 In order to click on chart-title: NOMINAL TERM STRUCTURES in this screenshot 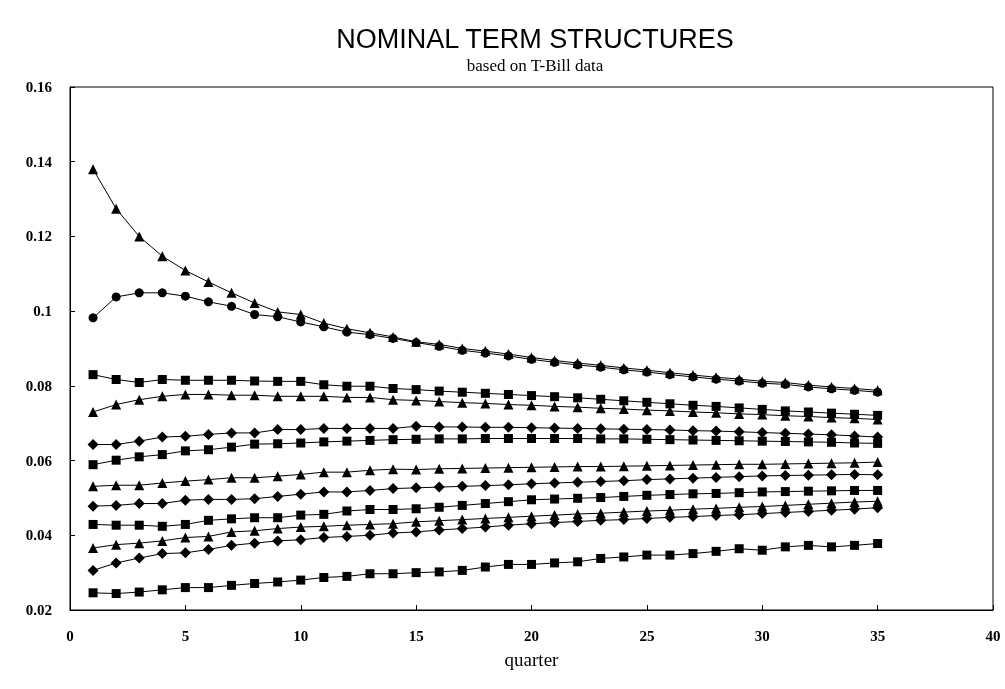, I will do `click(535, 38)`.